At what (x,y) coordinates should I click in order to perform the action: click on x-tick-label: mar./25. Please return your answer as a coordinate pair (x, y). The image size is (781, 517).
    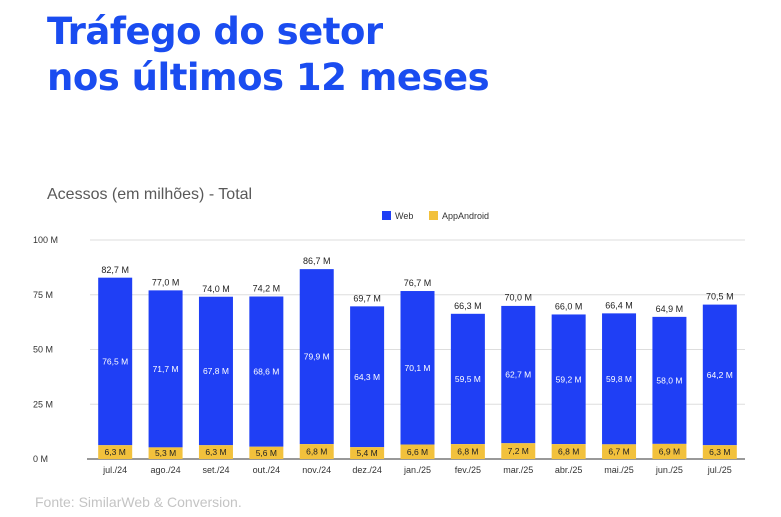
    Looking at the image, I should click on (518, 470).